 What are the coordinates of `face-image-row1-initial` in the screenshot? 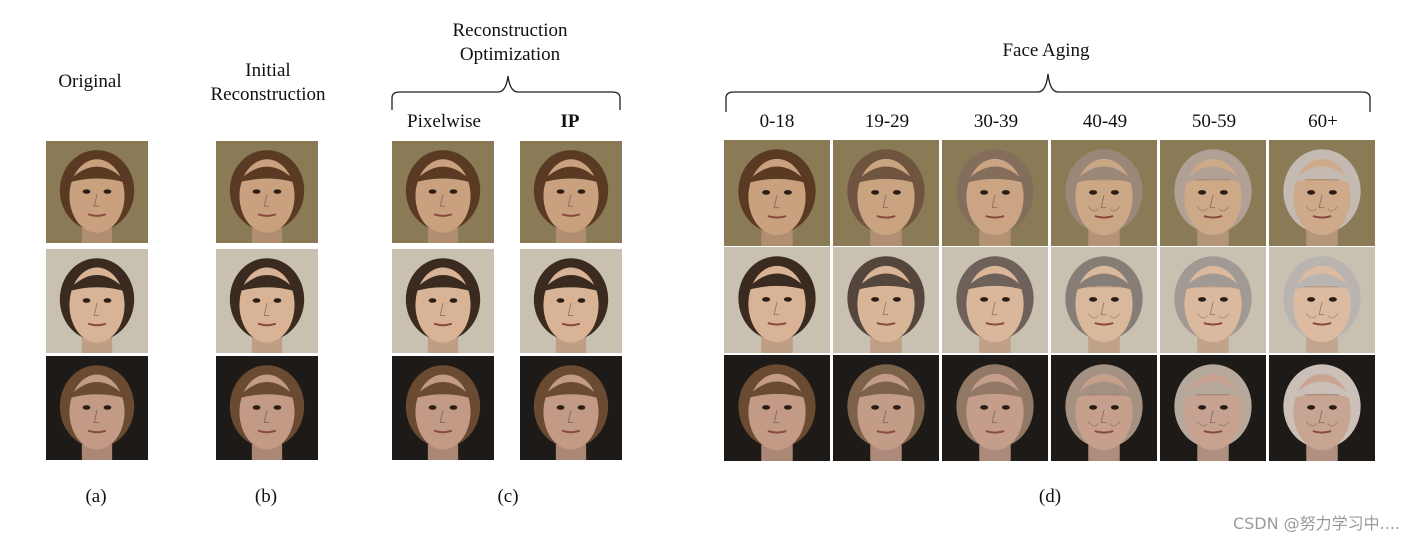 It's located at (267, 192).